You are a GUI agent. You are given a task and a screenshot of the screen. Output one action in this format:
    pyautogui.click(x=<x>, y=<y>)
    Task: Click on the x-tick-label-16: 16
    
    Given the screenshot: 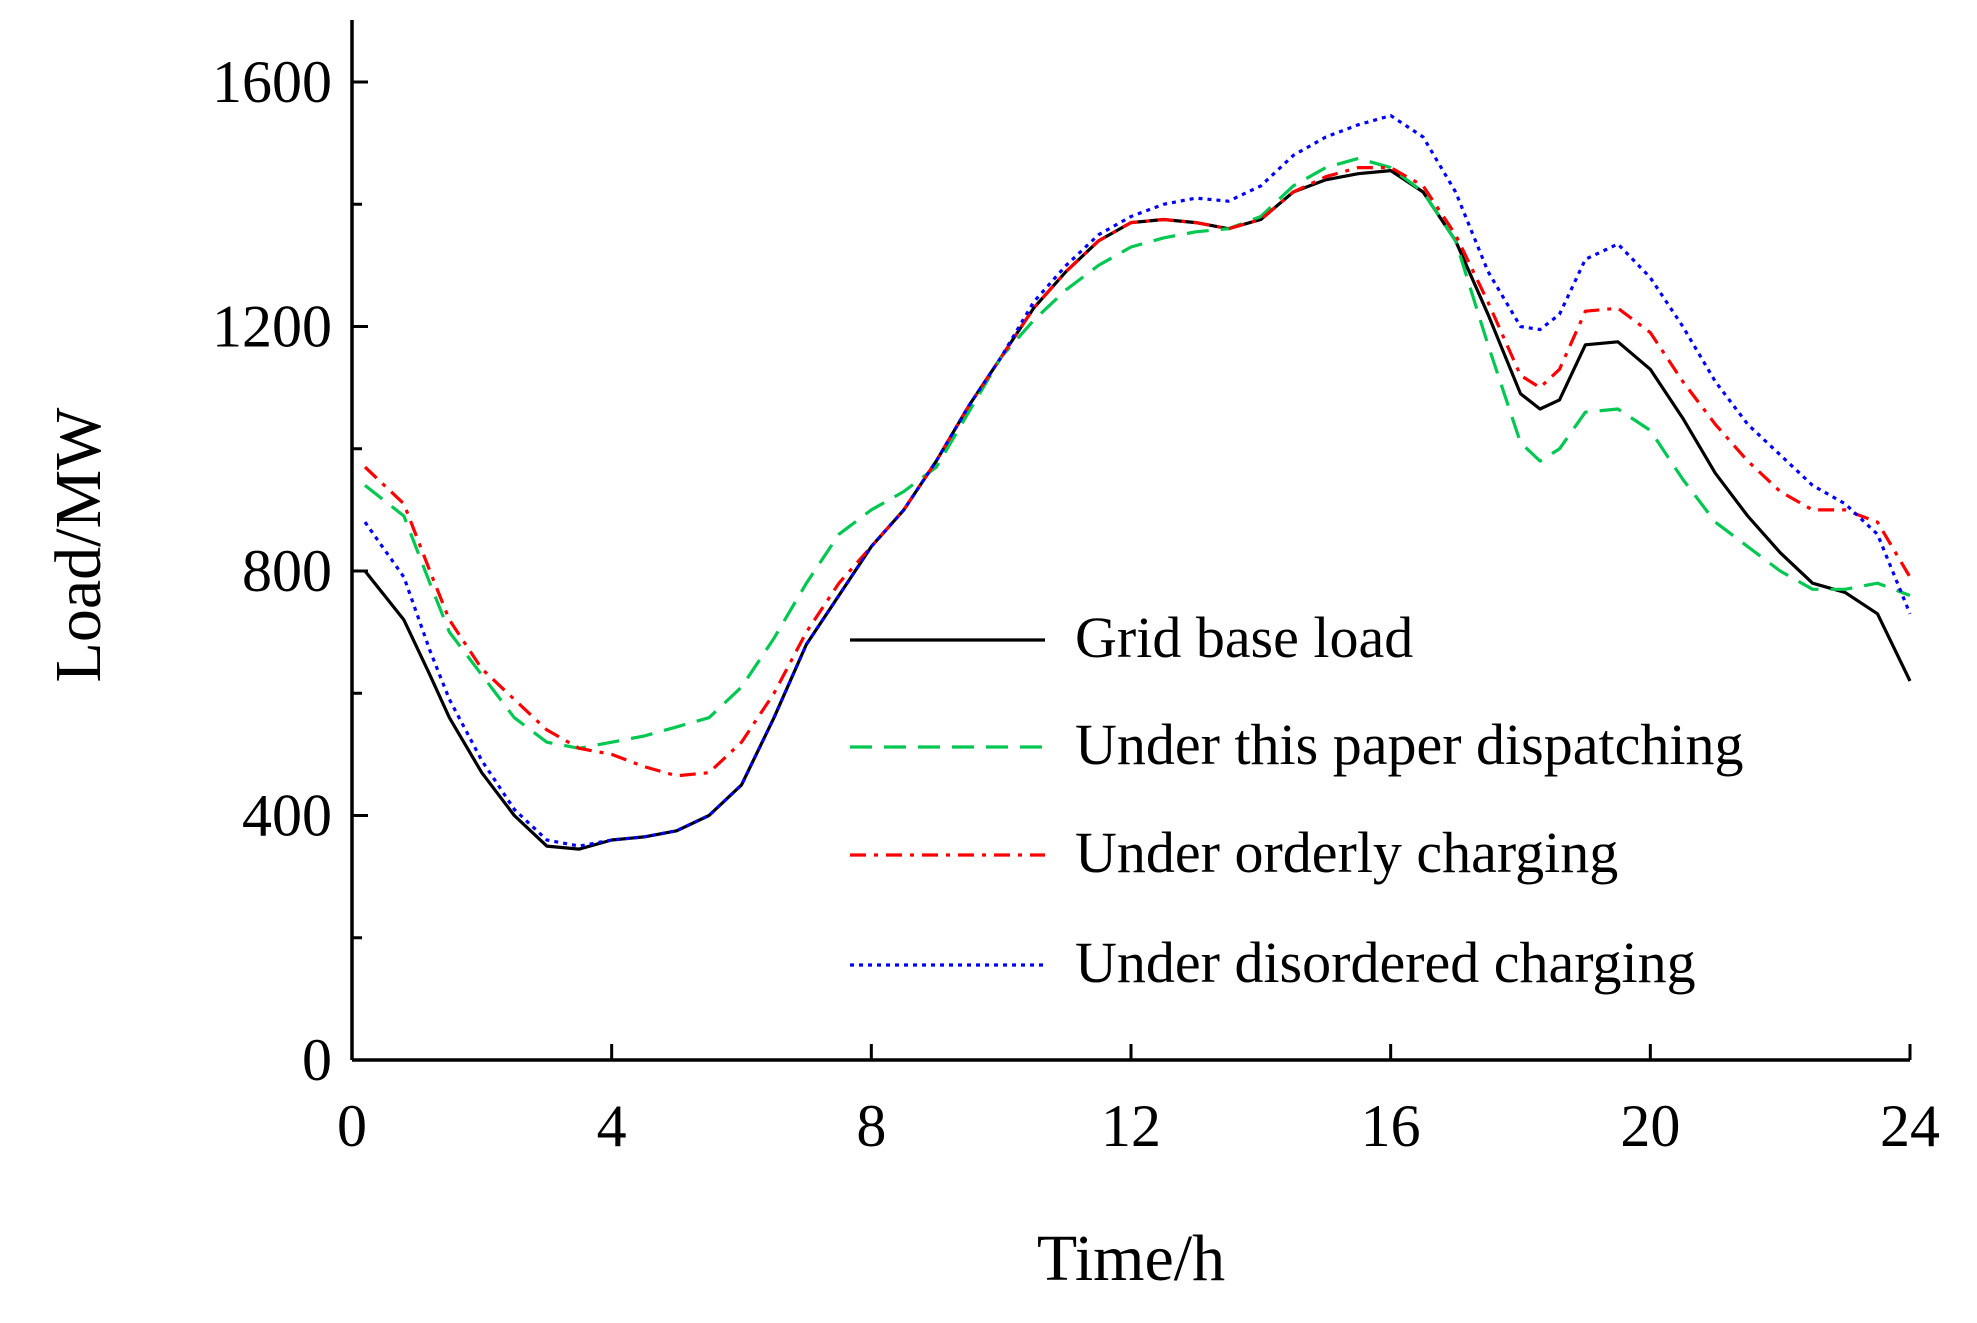 What is the action you would take?
    pyautogui.click(x=1391, y=1126)
    